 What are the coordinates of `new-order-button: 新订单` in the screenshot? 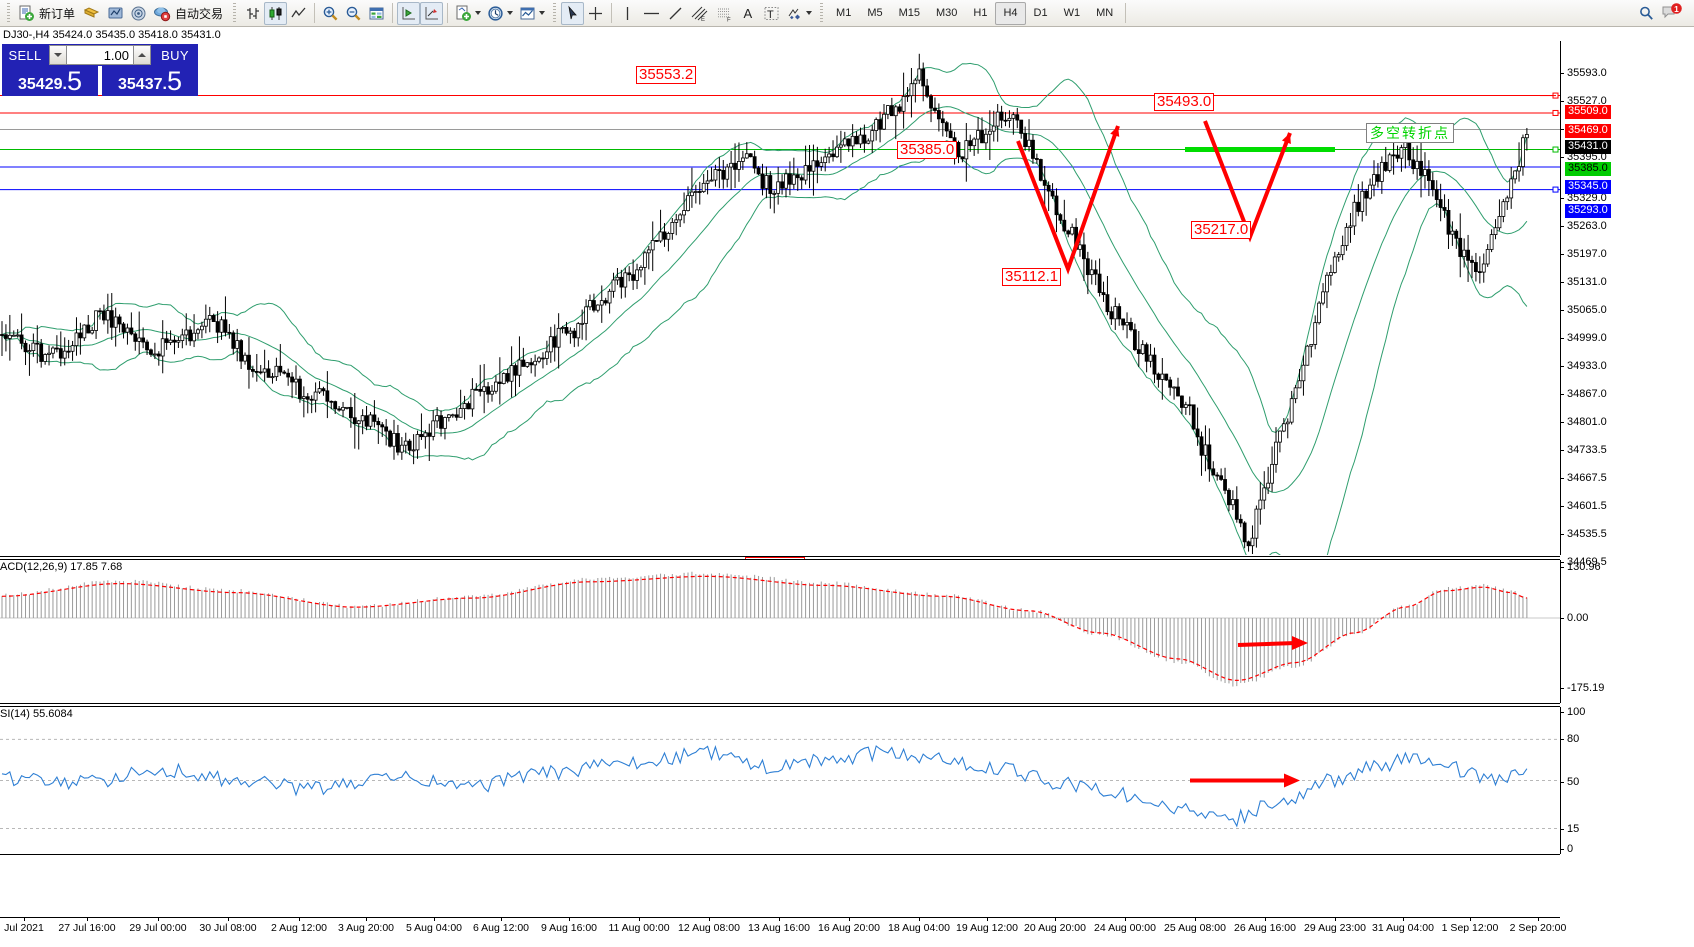 It's located at (47, 13).